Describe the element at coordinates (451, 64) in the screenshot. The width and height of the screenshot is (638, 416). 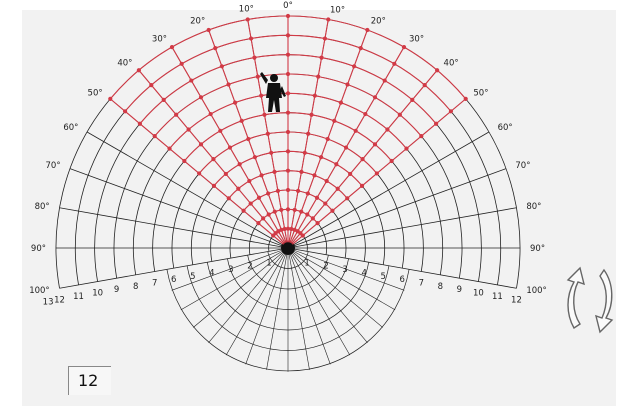
I see `angle-label-right: 40°` at that location.